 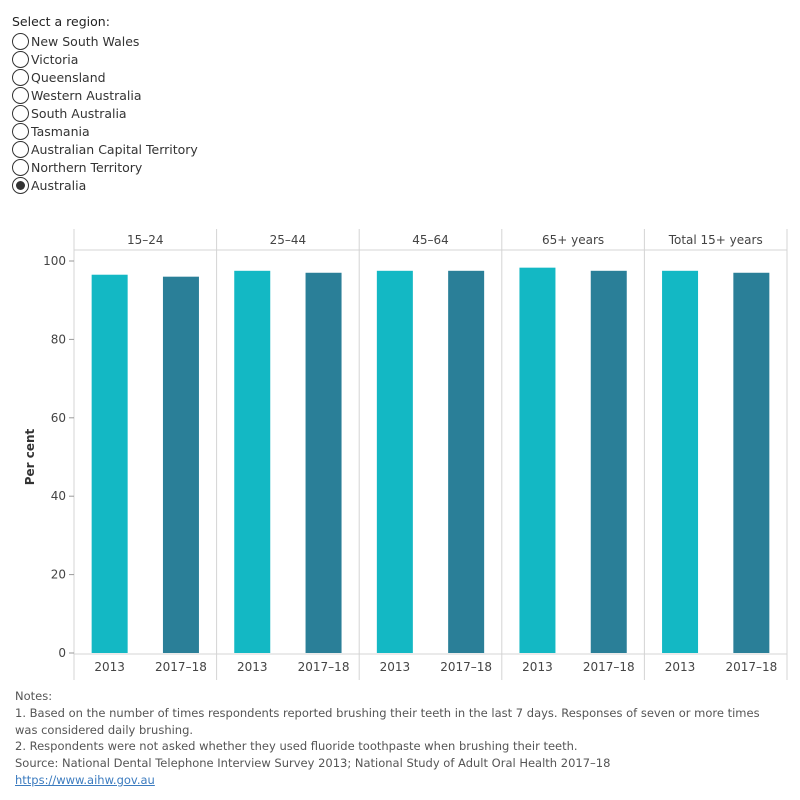 What do you see at coordinates (79, 113) in the screenshot?
I see `region-option-label: South Australia` at bounding box center [79, 113].